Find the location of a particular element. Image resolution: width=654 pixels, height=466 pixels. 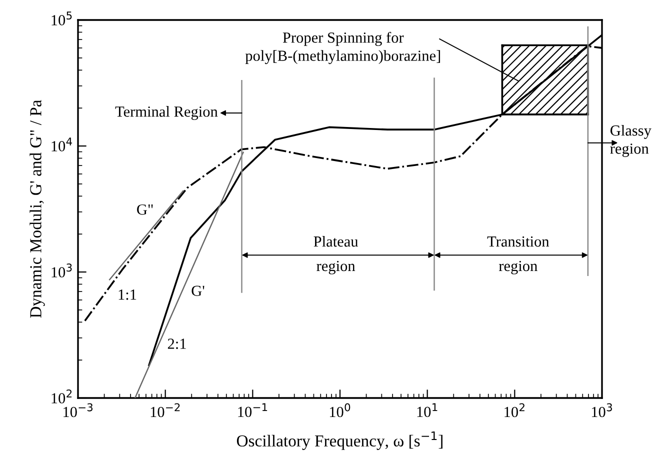

x-tick-label: 10$^{1}$ is located at coordinates (427, 410).